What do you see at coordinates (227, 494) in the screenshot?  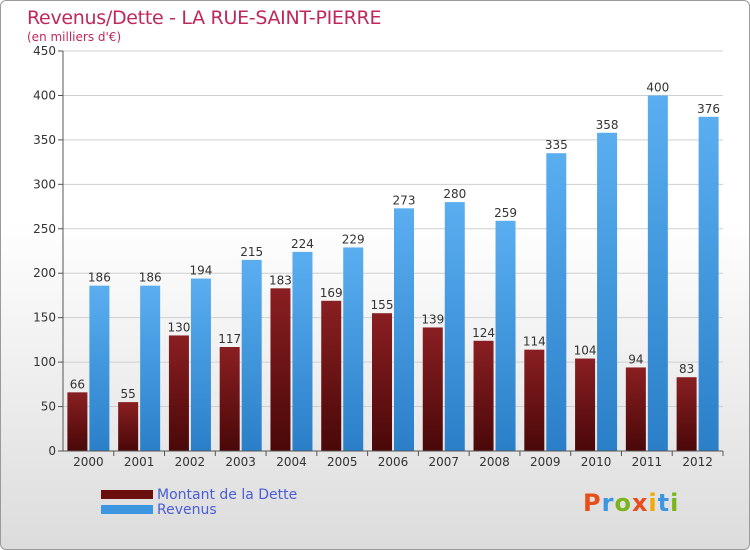 I see `legend-label-debt: Montant de la Dette` at bounding box center [227, 494].